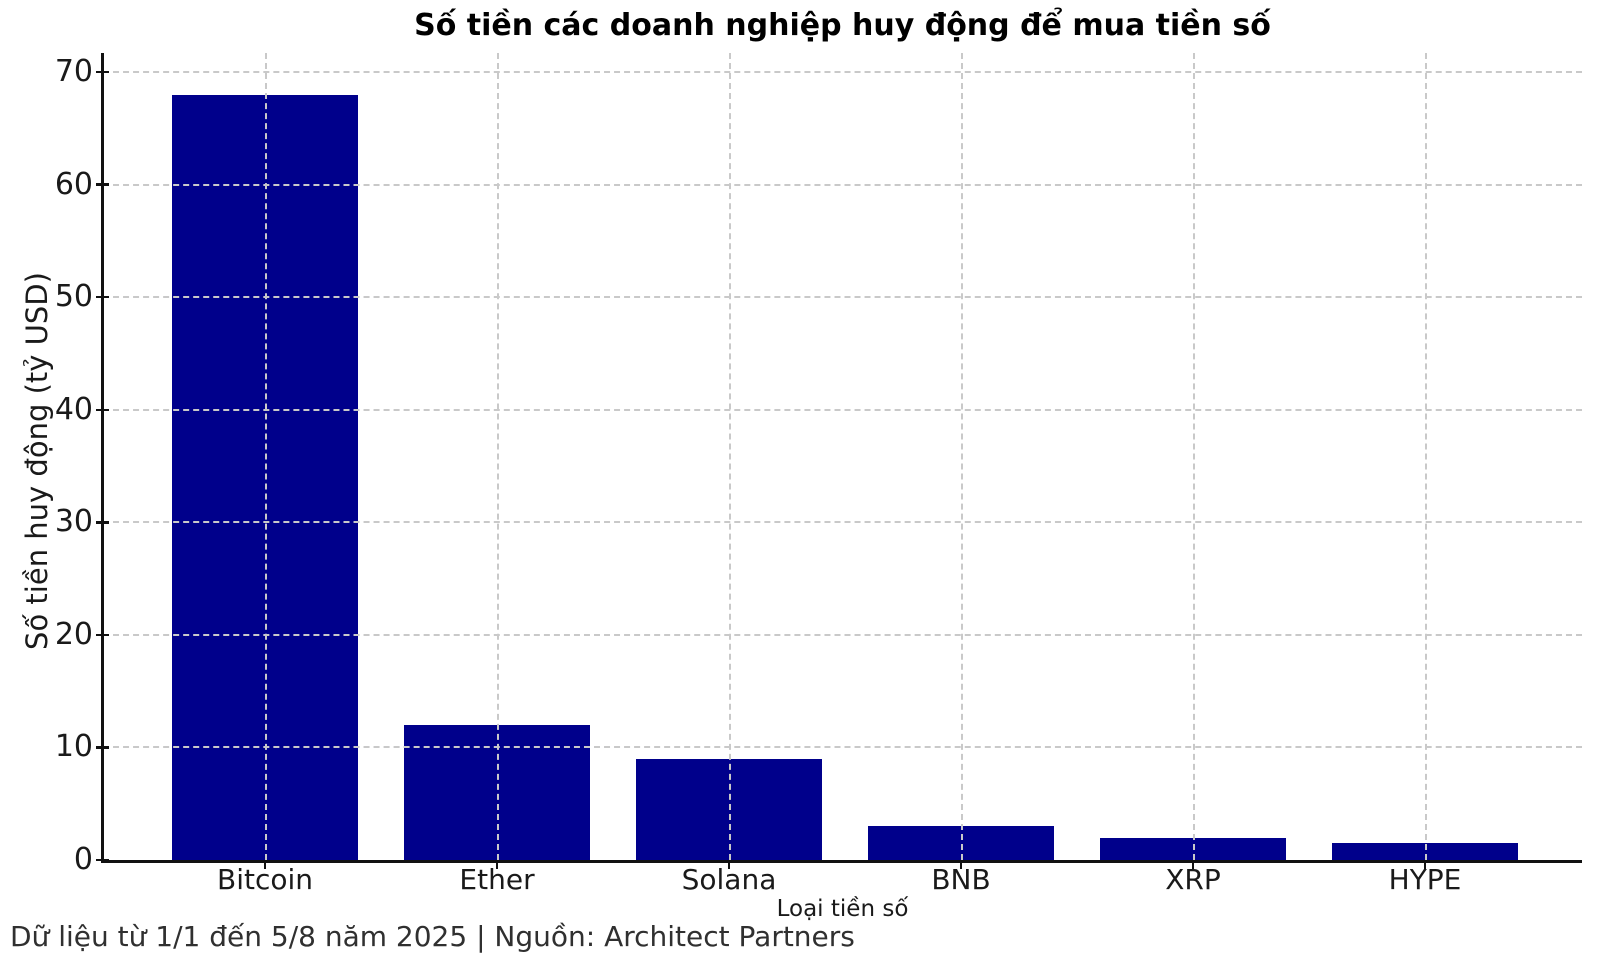 Image resolution: width=1600 pixels, height=968 pixels. Describe the element at coordinates (1194, 456) in the screenshot. I see `vertical-gridline-xrp` at that location.